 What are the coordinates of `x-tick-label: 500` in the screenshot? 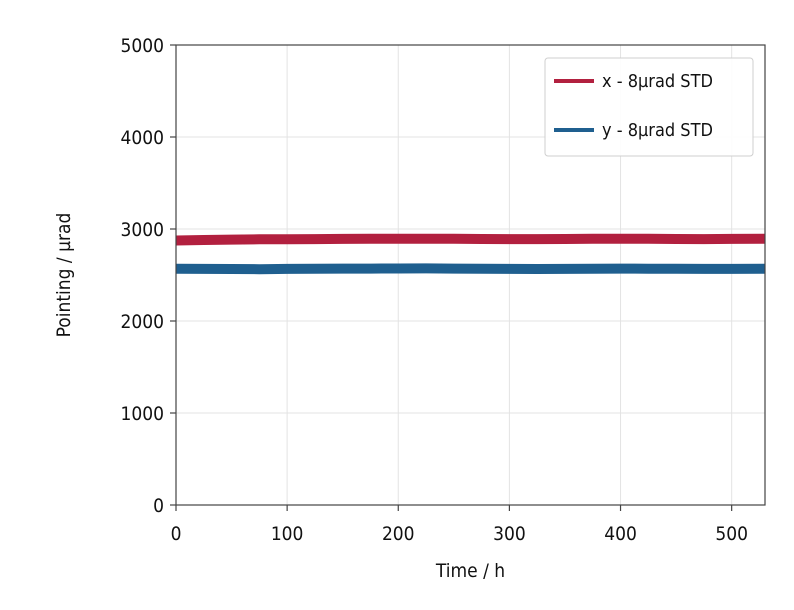 It's located at (731, 534).